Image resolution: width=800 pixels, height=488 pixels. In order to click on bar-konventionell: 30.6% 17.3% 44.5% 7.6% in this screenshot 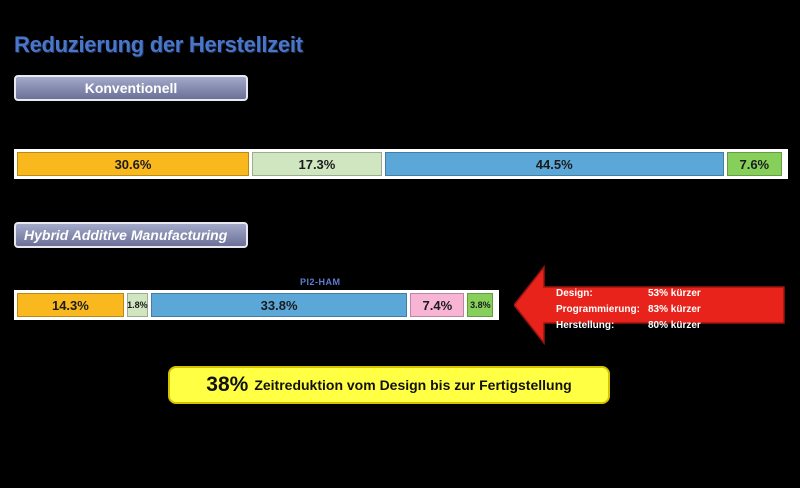, I will do `click(401, 164)`.